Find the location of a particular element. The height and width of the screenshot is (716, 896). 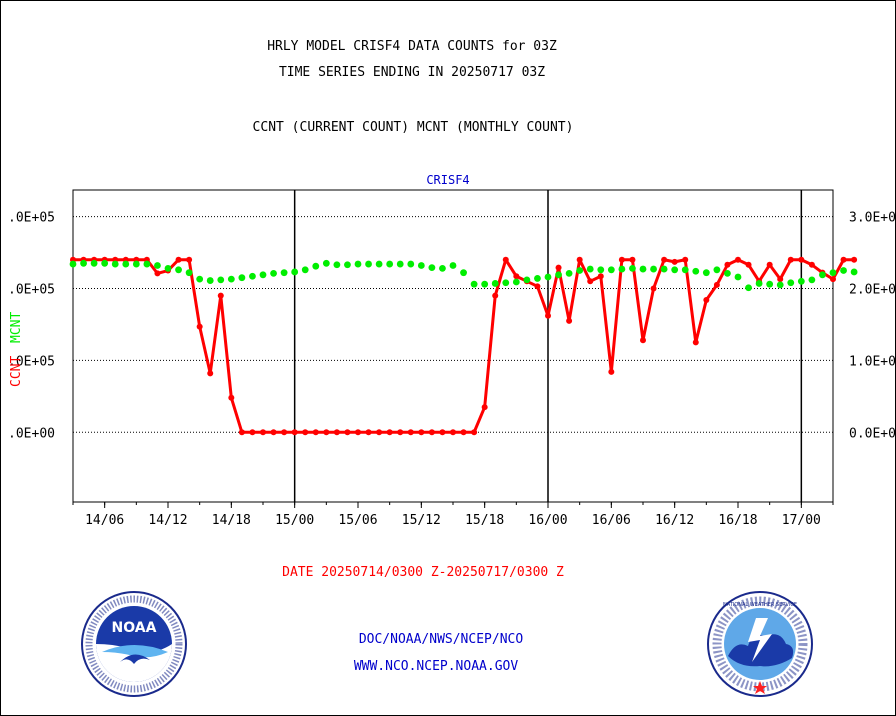

x-tick-label: 16/06 is located at coordinates (611, 520).